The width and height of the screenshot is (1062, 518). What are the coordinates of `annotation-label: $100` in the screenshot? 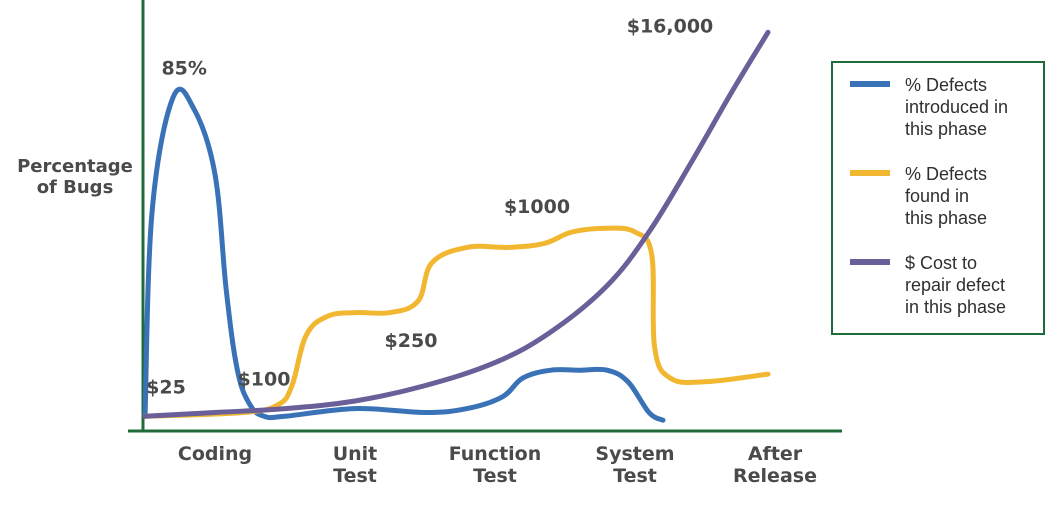 It's located at (264, 380).